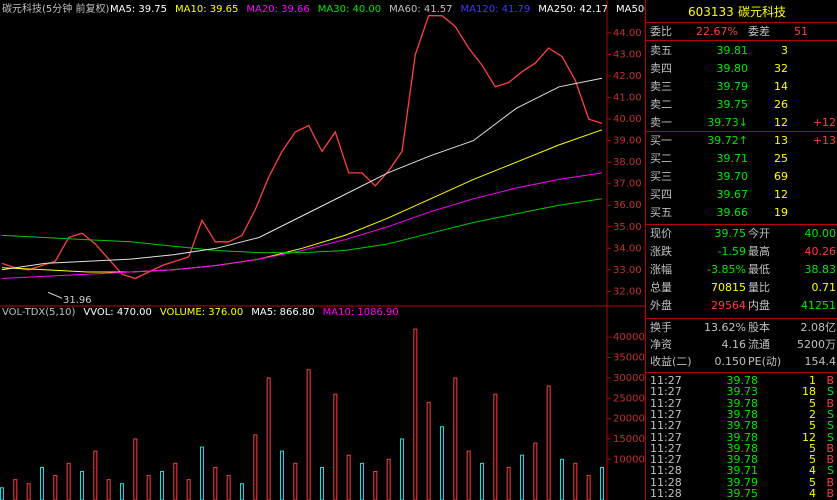 The height and width of the screenshot is (500, 837). I want to click on stat-label: 涨跌, so click(661, 251).